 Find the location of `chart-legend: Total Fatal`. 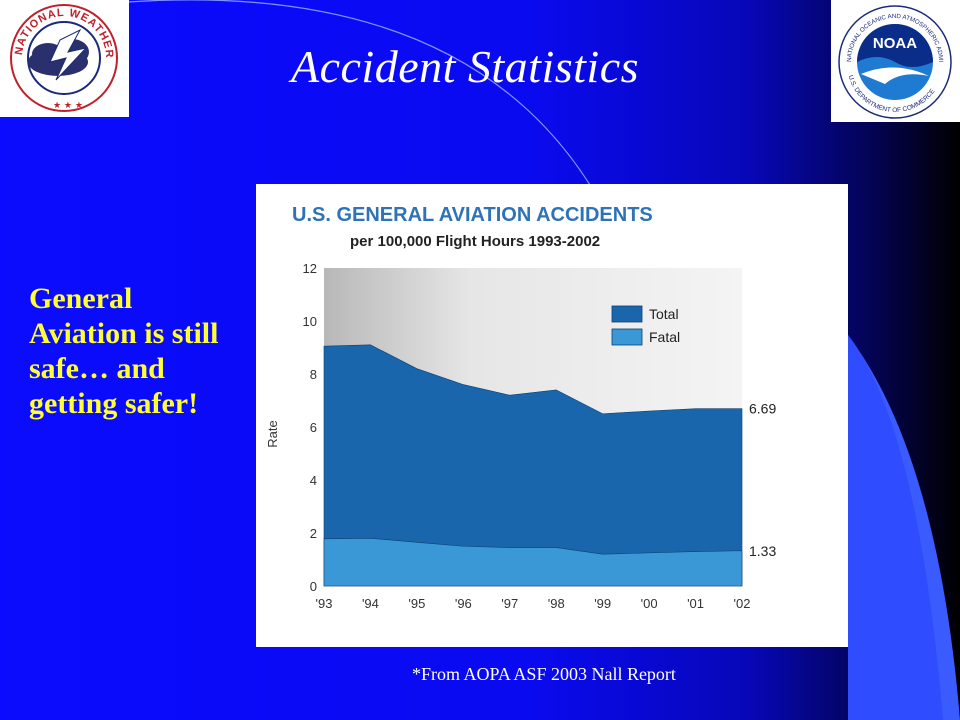

chart-legend: Total Fatal is located at coordinates (645, 325).